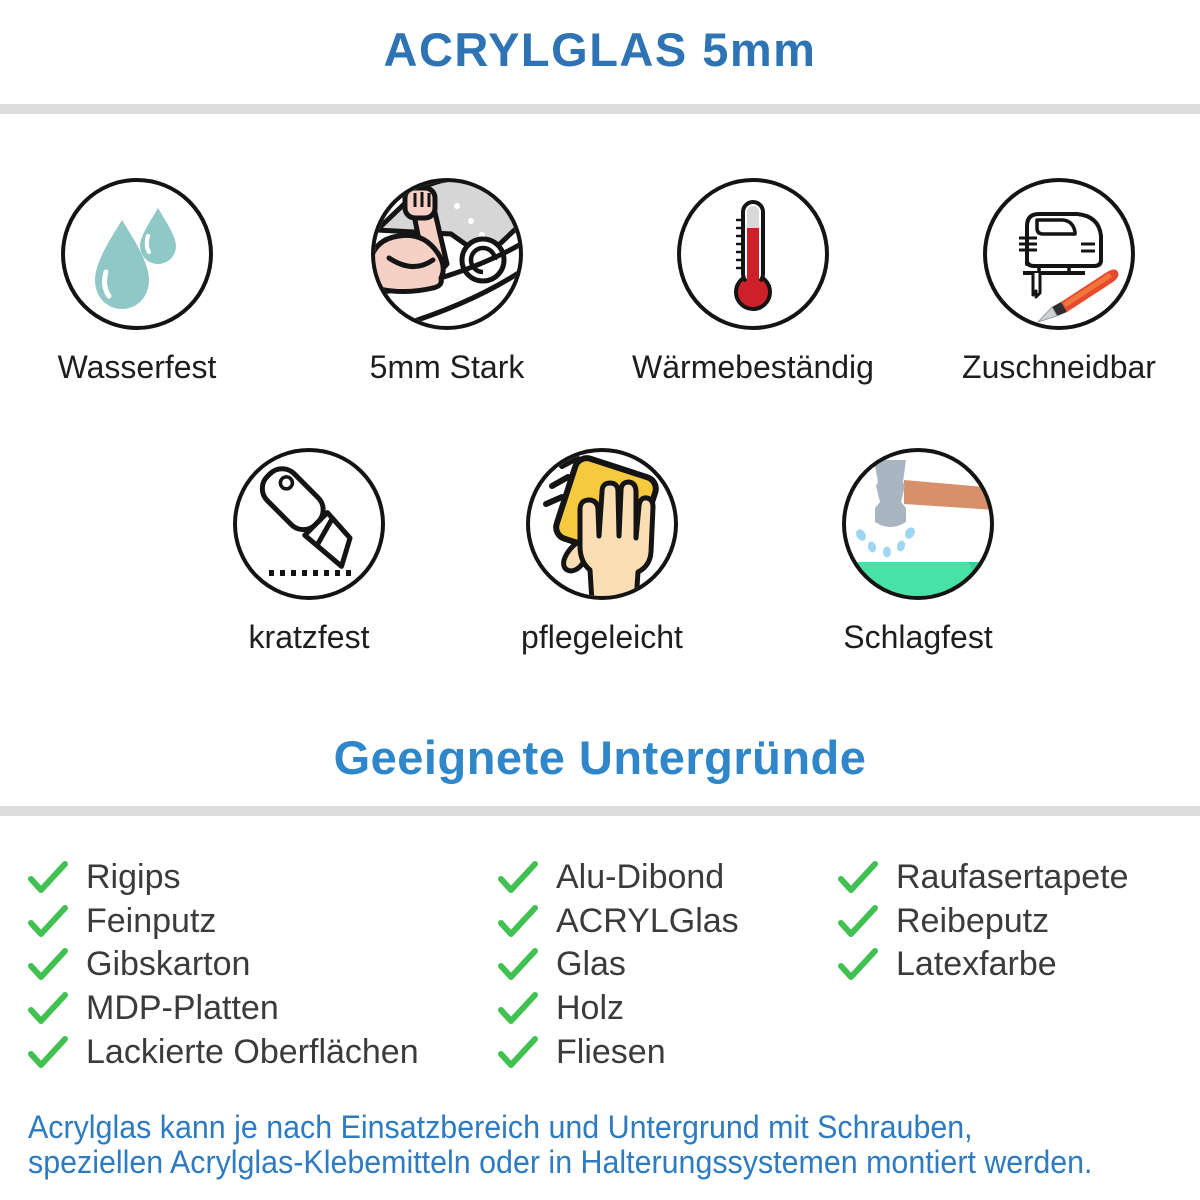 The height and width of the screenshot is (1200, 1200). Describe the element at coordinates (918, 637) in the screenshot. I see `feature-label: Schlagfest` at that location.